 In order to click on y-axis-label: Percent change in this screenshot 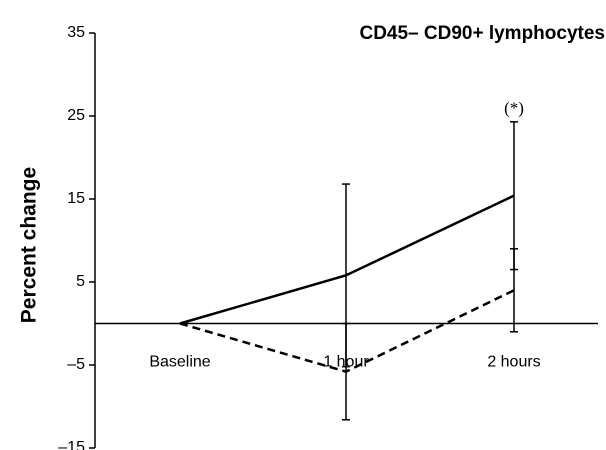, I will do `click(29, 245)`.